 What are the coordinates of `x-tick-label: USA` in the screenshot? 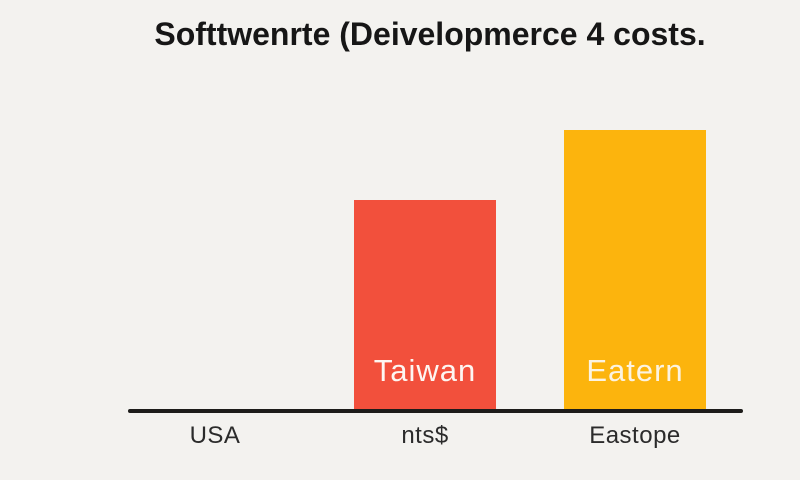 It's located at (215, 435).